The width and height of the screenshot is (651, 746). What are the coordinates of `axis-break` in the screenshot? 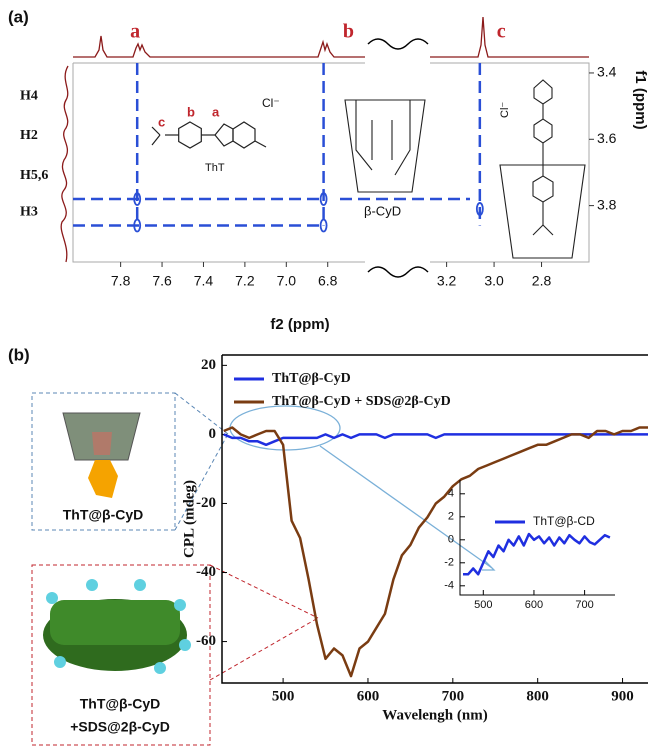 It's located at (398, 158).